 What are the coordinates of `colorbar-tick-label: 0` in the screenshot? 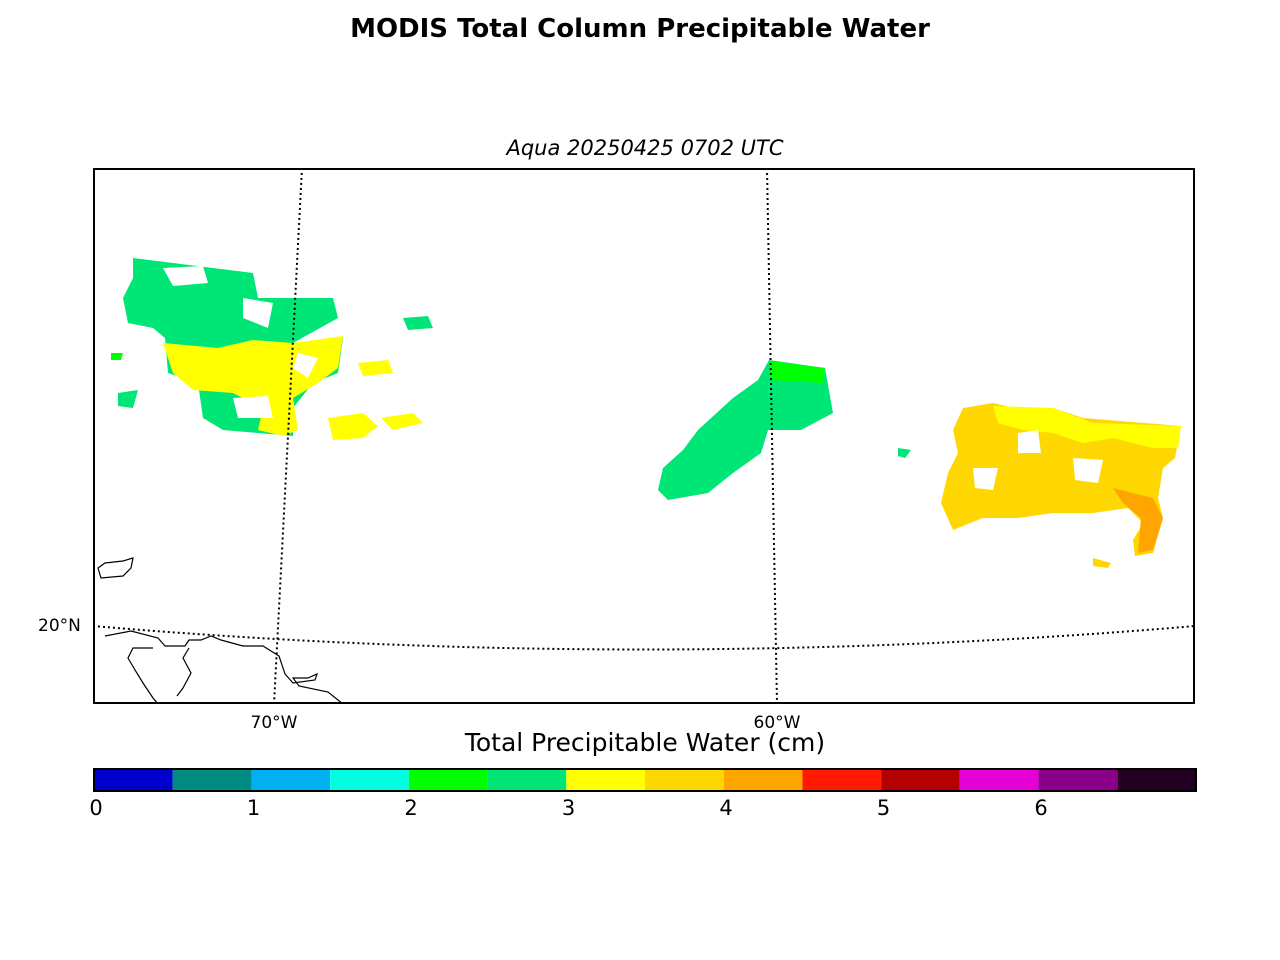 It's located at (96, 808).